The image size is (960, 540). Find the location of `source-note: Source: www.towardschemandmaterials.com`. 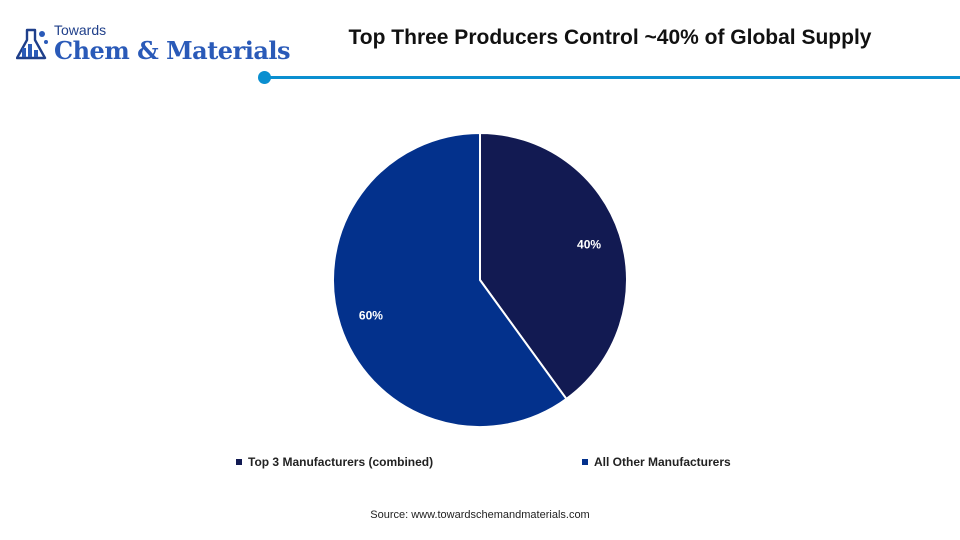

source-note: Source: www.towardschemandmaterials.com is located at coordinates (480, 515).